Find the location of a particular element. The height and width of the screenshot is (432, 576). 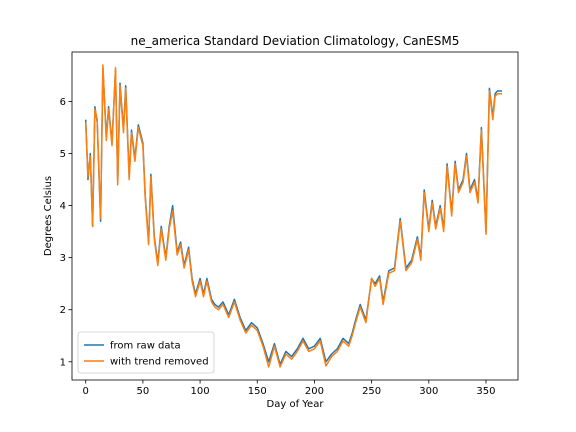

x-tick-label: 0 is located at coordinates (86, 391).